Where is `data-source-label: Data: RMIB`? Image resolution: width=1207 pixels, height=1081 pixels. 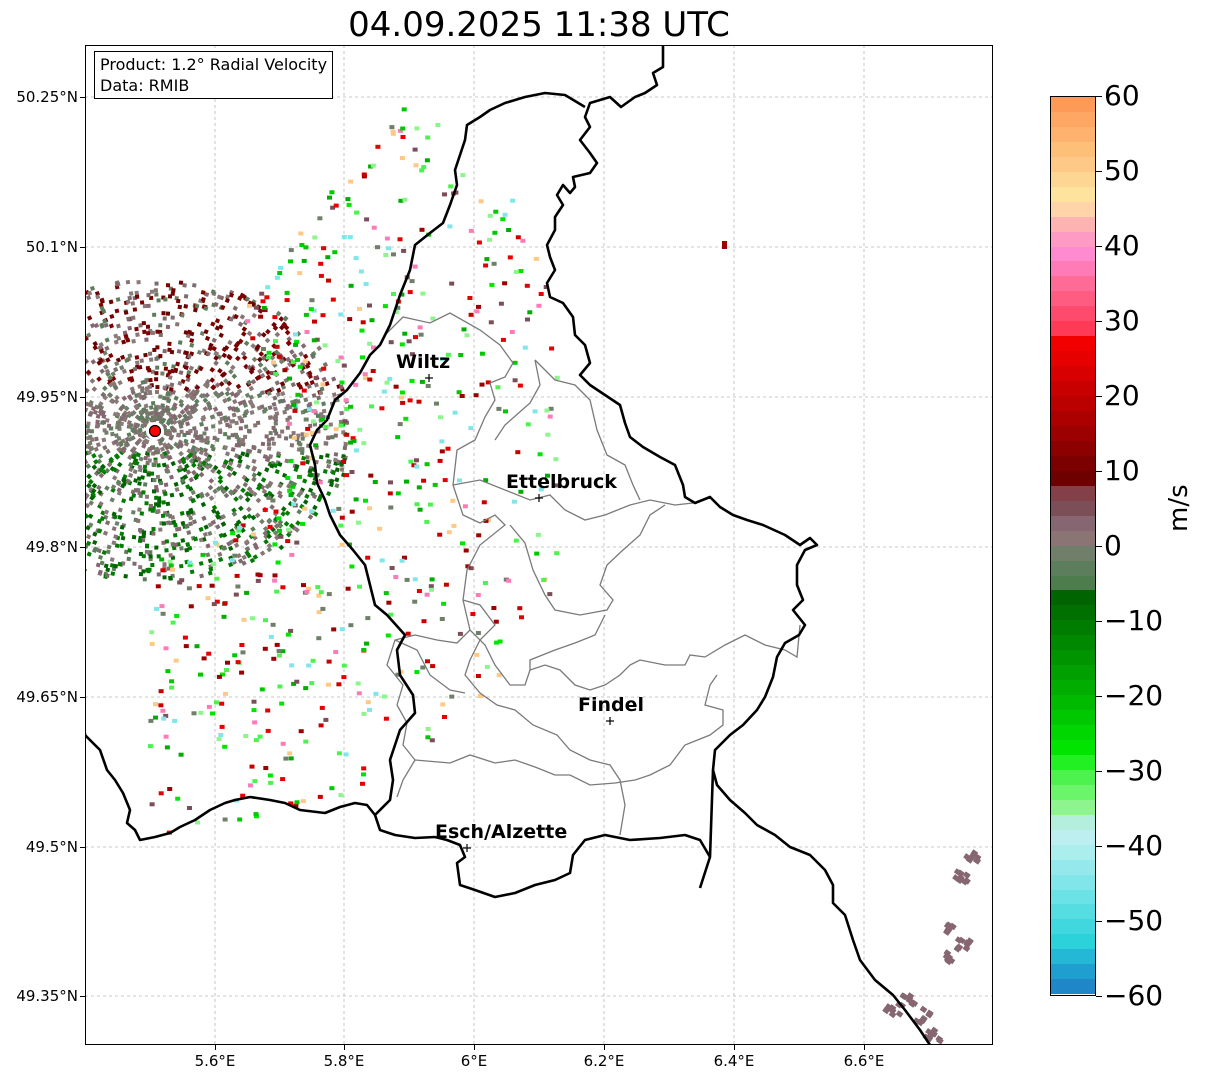 data-source-label: Data: RMIB is located at coordinates (145, 85).